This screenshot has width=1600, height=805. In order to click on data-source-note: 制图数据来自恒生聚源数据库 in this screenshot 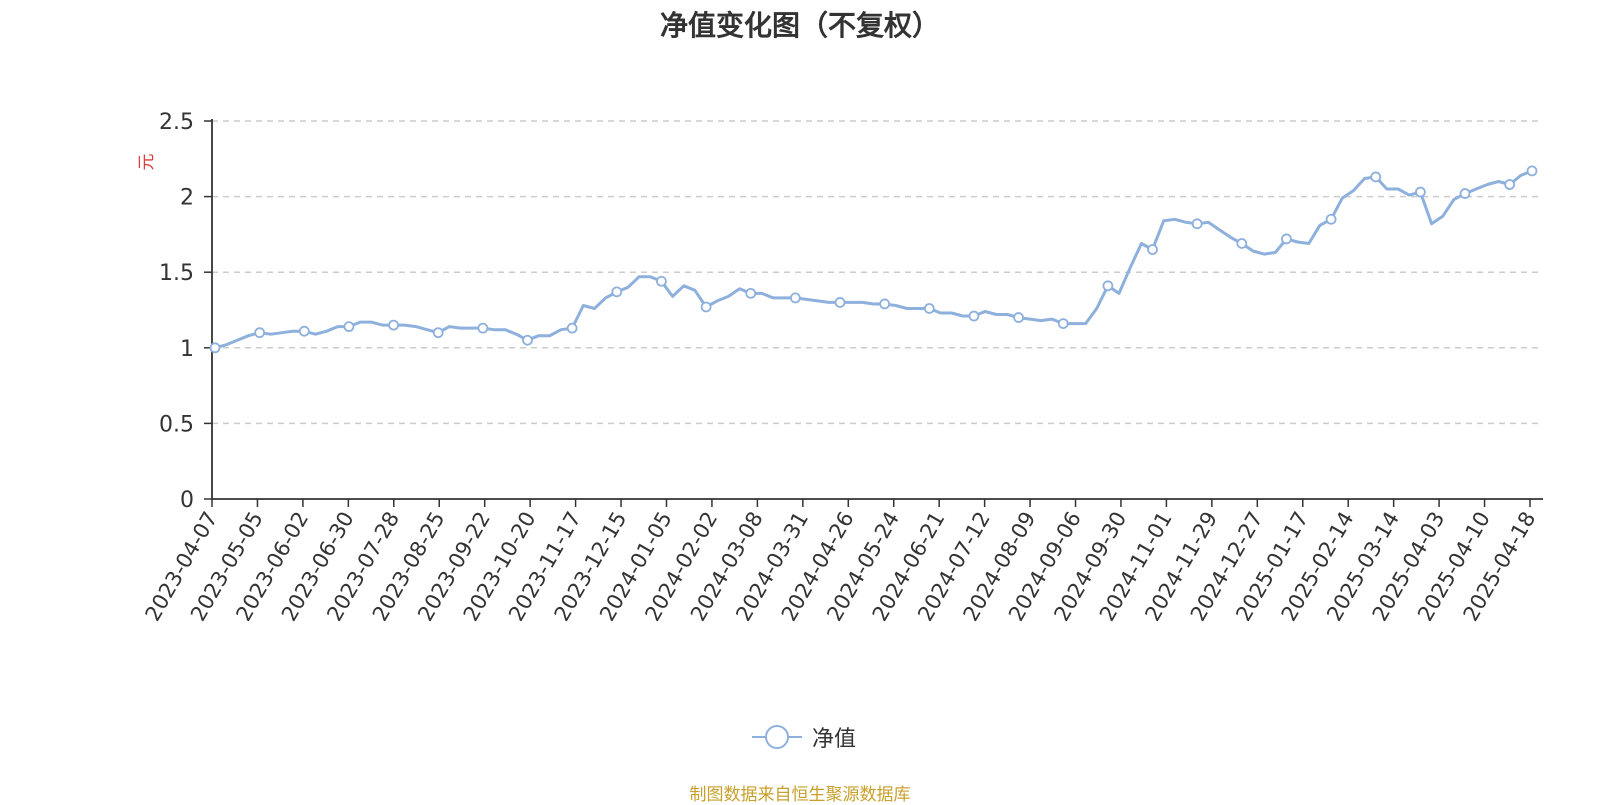, I will do `click(800, 795)`.